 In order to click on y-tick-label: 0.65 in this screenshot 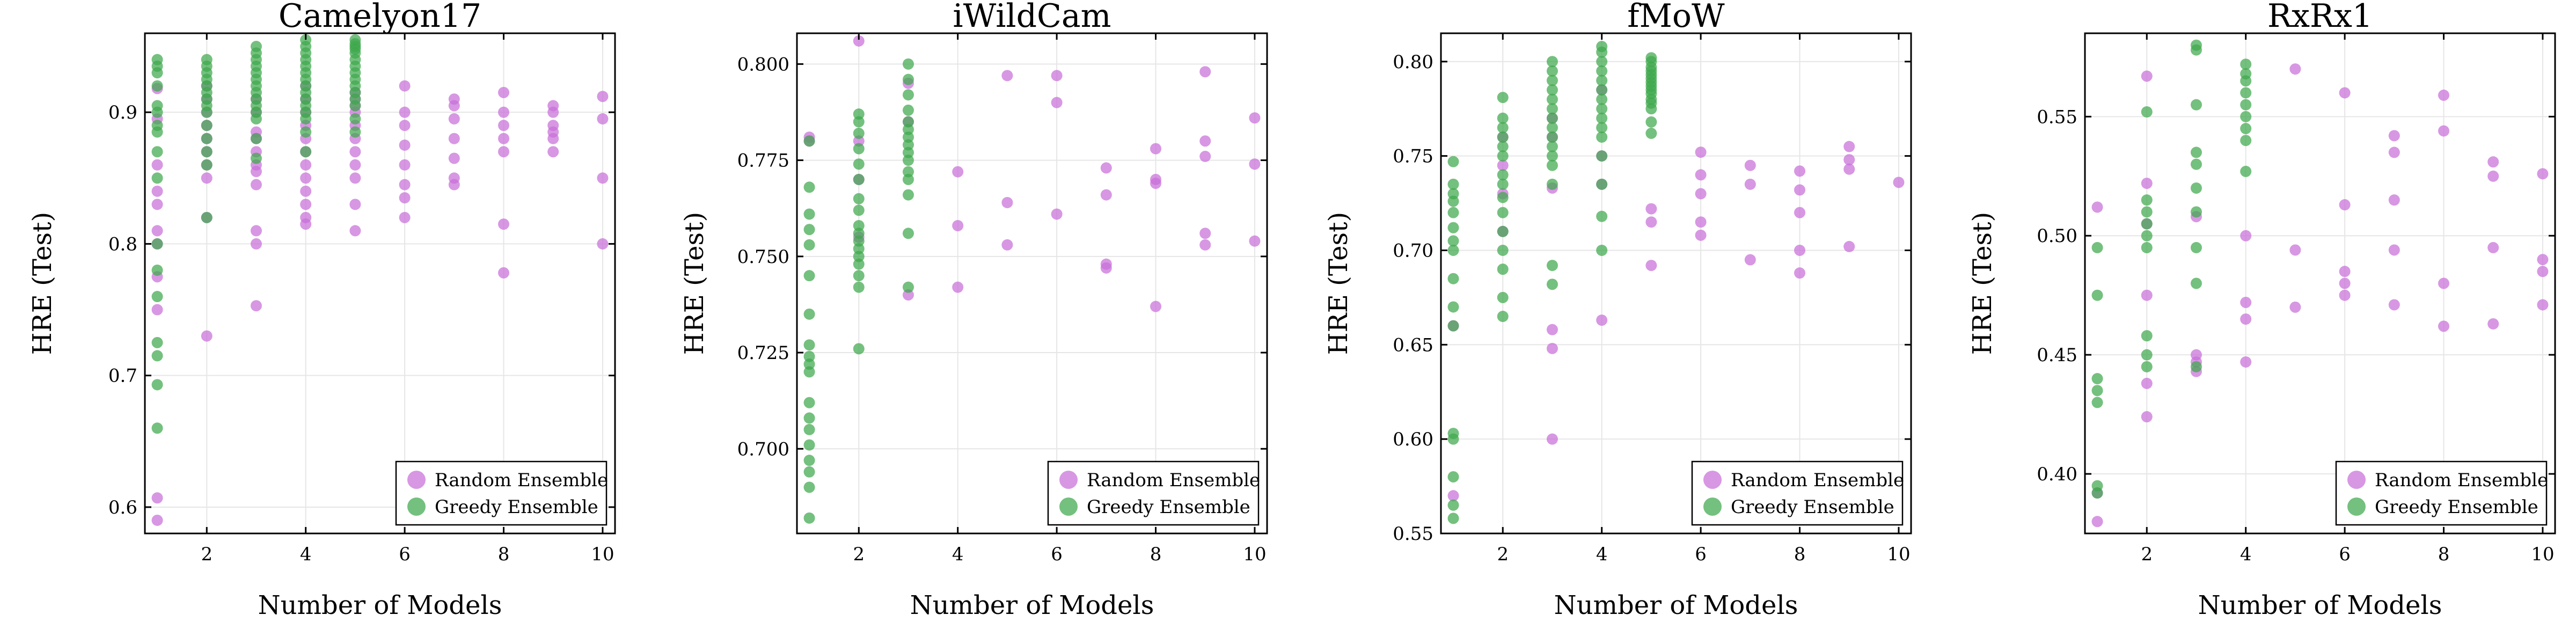, I will do `click(1413, 345)`.